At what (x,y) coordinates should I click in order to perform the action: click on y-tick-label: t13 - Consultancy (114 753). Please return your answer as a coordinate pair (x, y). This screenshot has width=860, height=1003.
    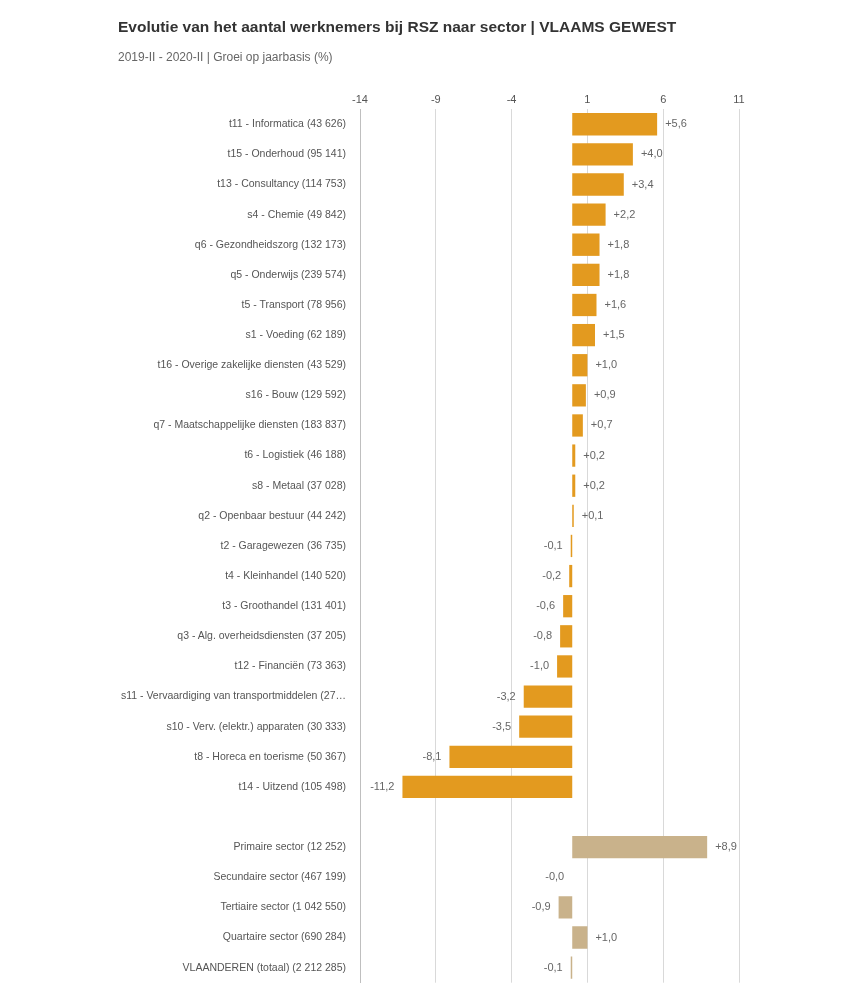
    Looking at the image, I should click on (281, 183).